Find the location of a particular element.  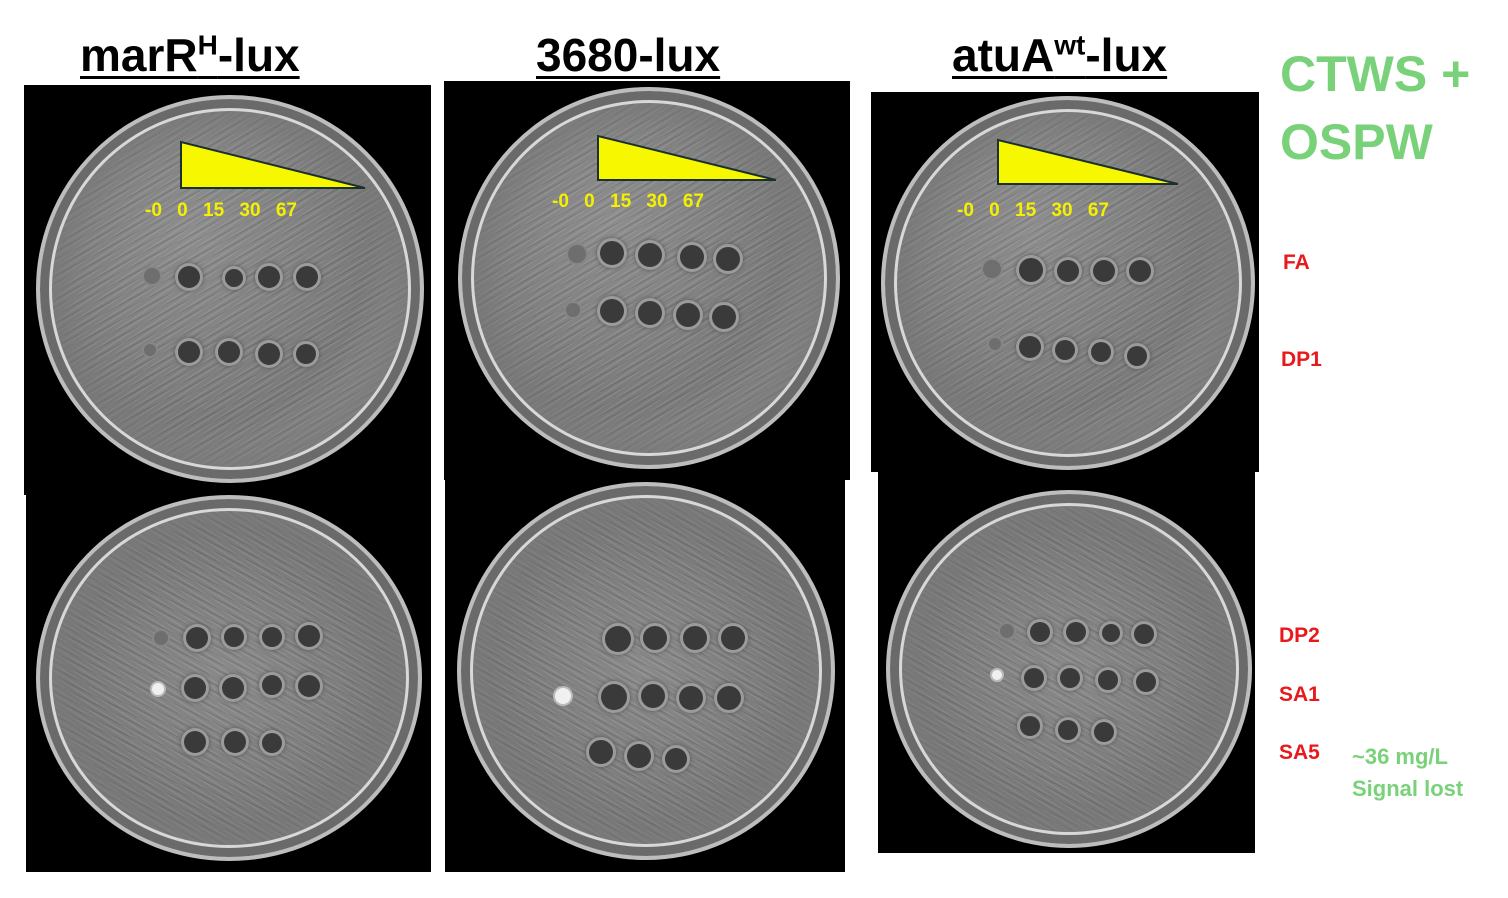

plate-photo-atua-bottom is located at coordinates (1066, 662).